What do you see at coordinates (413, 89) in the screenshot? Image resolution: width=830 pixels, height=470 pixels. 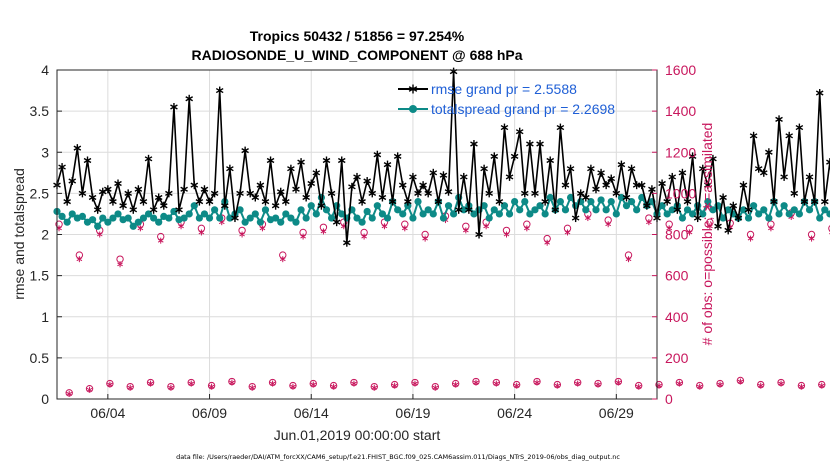 I see `legend-rmse-star-core` at bounding box center [413, 89].